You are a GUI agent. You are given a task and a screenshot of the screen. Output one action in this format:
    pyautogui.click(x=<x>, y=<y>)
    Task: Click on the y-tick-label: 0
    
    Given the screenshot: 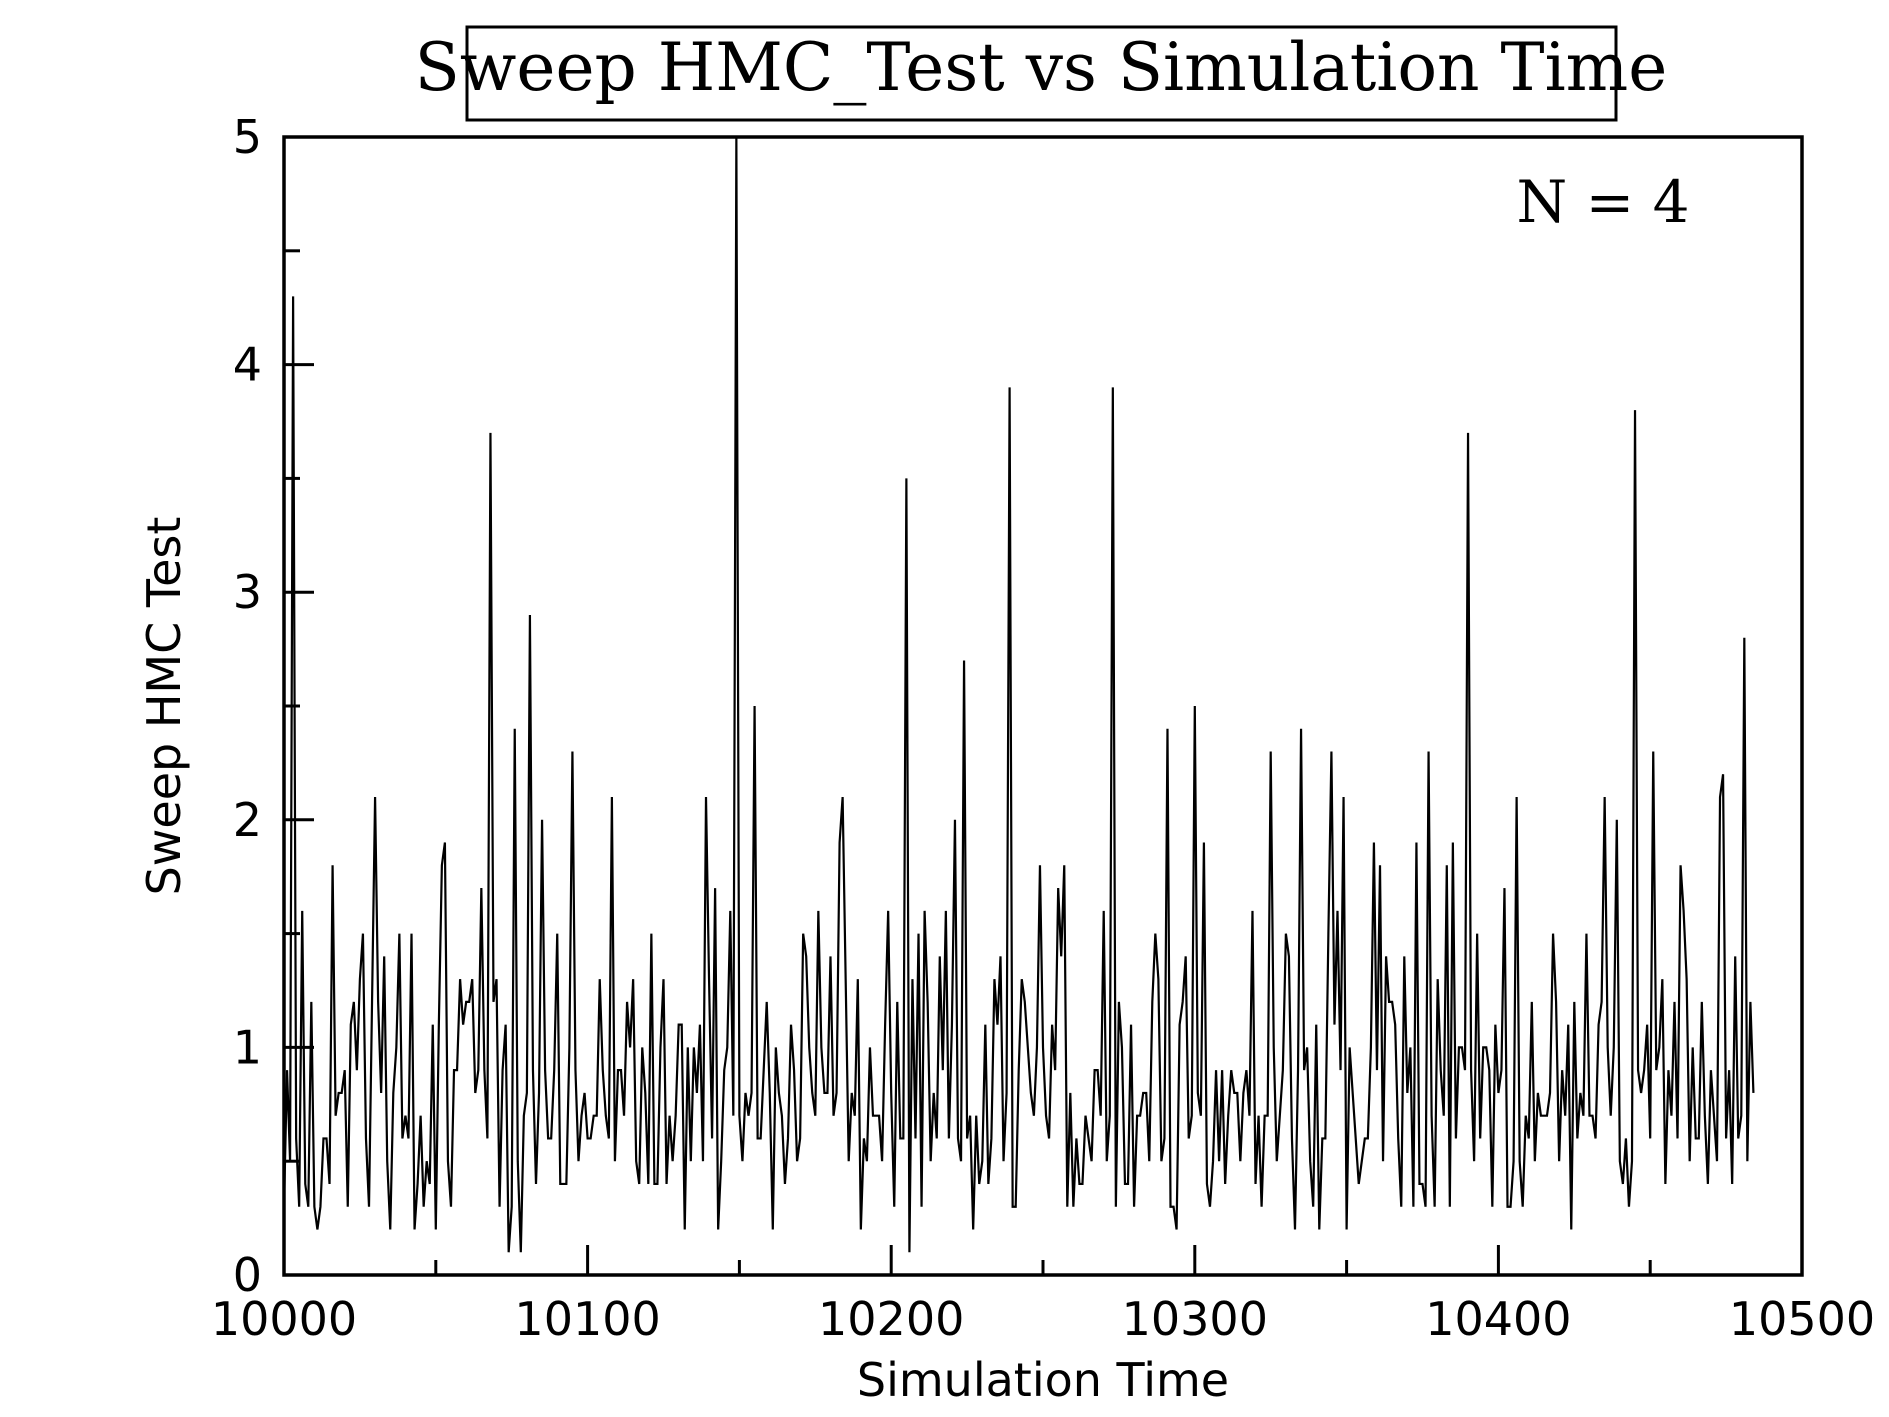 What is the action you would take?
    pyautogui.click(x=247, y=1275)
    